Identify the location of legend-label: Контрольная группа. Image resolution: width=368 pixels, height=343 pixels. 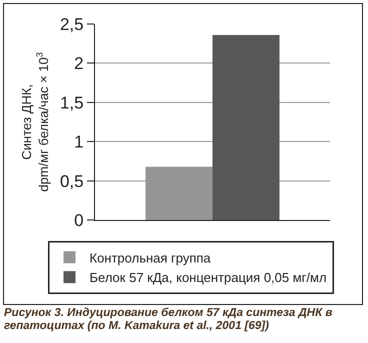
(151, 258).